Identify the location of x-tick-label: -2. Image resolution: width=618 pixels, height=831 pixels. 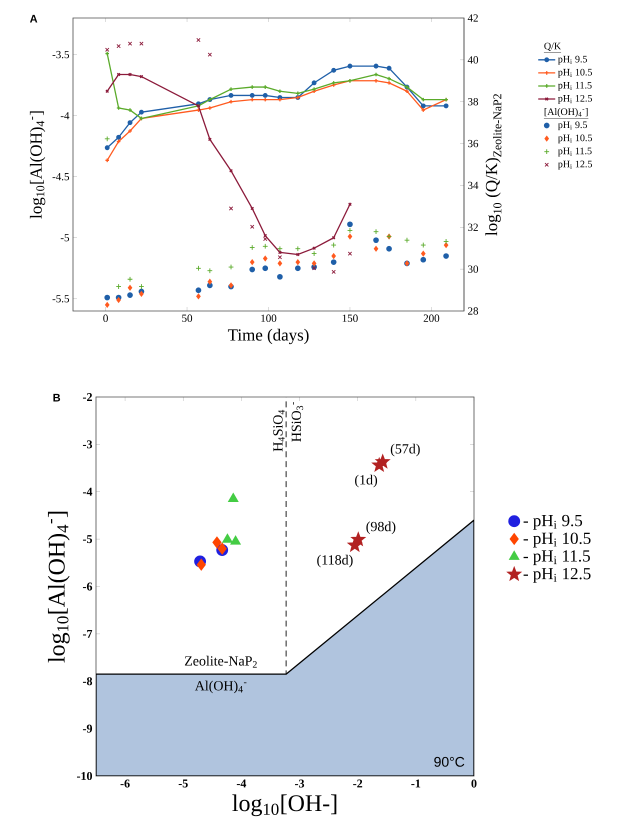
(357, 784).